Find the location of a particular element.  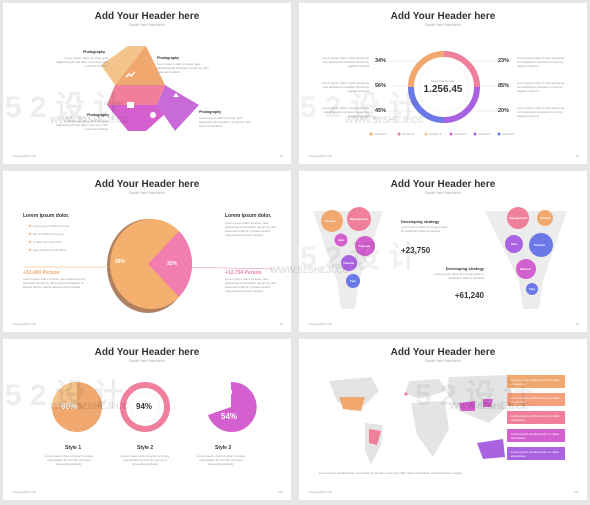

watermark-1: 5 2 设 计 is located at coordinates (64, 107).